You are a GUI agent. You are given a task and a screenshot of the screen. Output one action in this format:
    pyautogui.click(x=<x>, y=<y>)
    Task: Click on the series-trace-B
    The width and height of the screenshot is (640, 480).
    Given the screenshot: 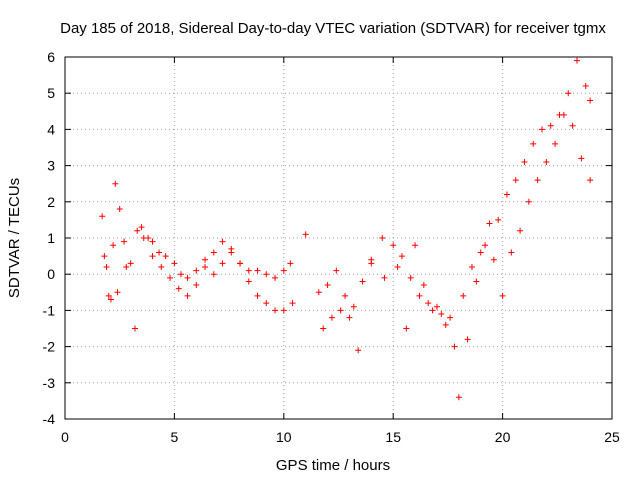 What is the action you would take?
    pyautogui.click(x=198, y=283)
    